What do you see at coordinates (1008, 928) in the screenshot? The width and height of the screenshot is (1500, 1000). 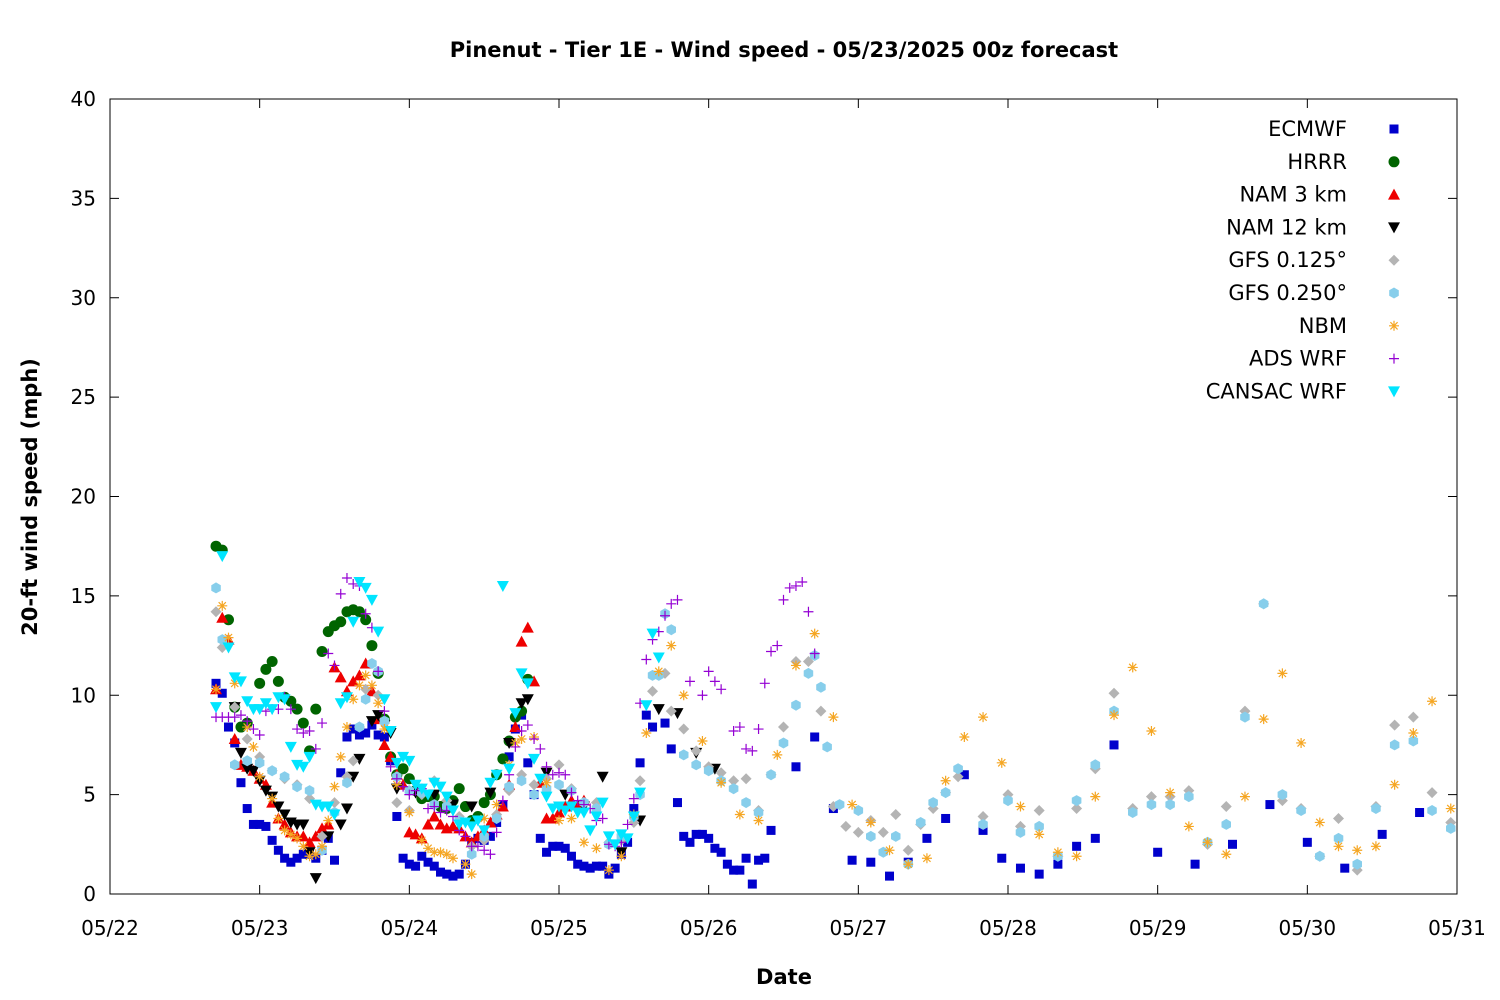 I see `x-tick-label: 05/28` at bounding box center [1008, 928].